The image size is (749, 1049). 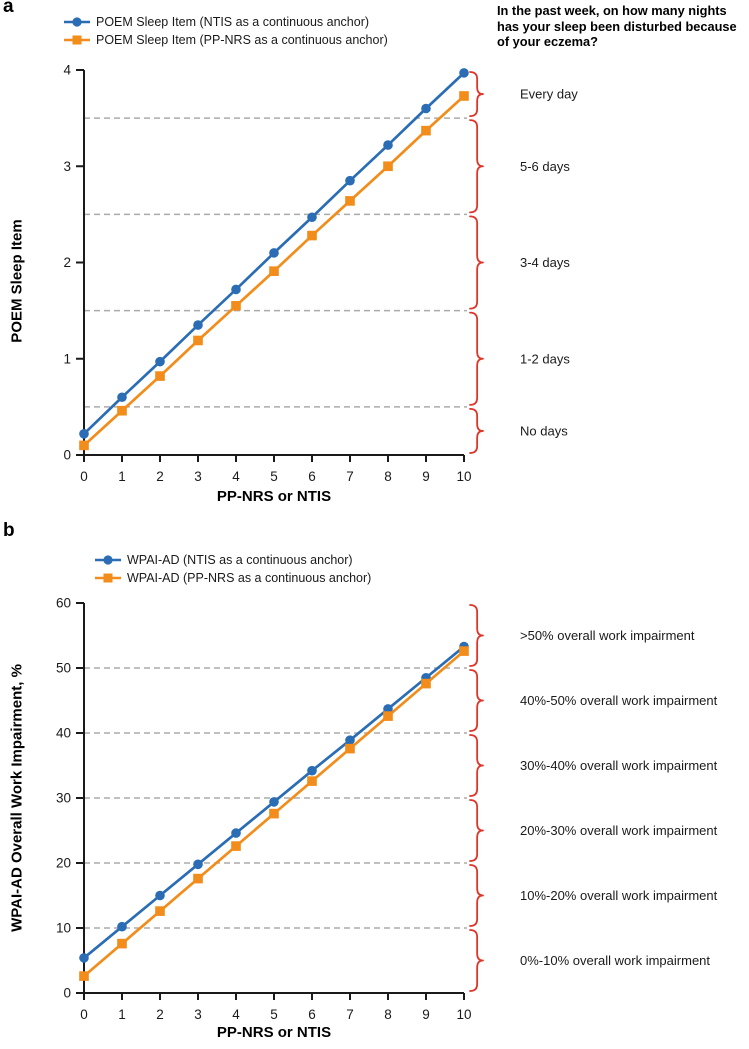 What do you see at coordinates (17, 798) in the screenshot?
I see `panel-b-y-axis-title: WPAI-AD Overall Work Impairment, %` at bounding box center [17, 798].